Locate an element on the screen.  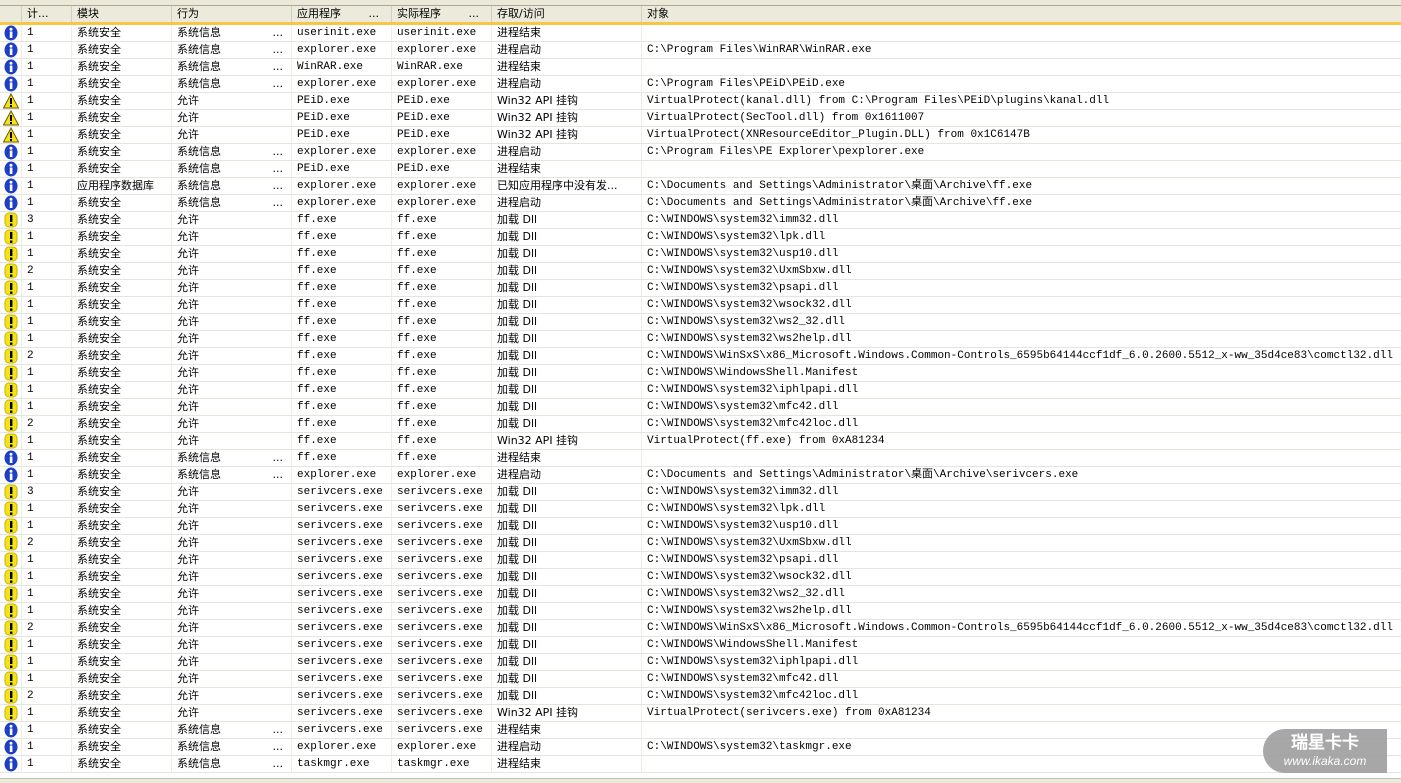
column-header-module: 模块 is located at coordinates (122, 14).